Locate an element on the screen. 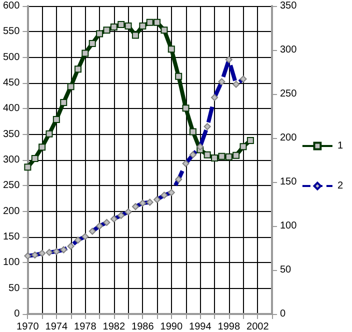 The image size is (352, 332). y-tick-label: 250 is located at coordinates (11, 186).